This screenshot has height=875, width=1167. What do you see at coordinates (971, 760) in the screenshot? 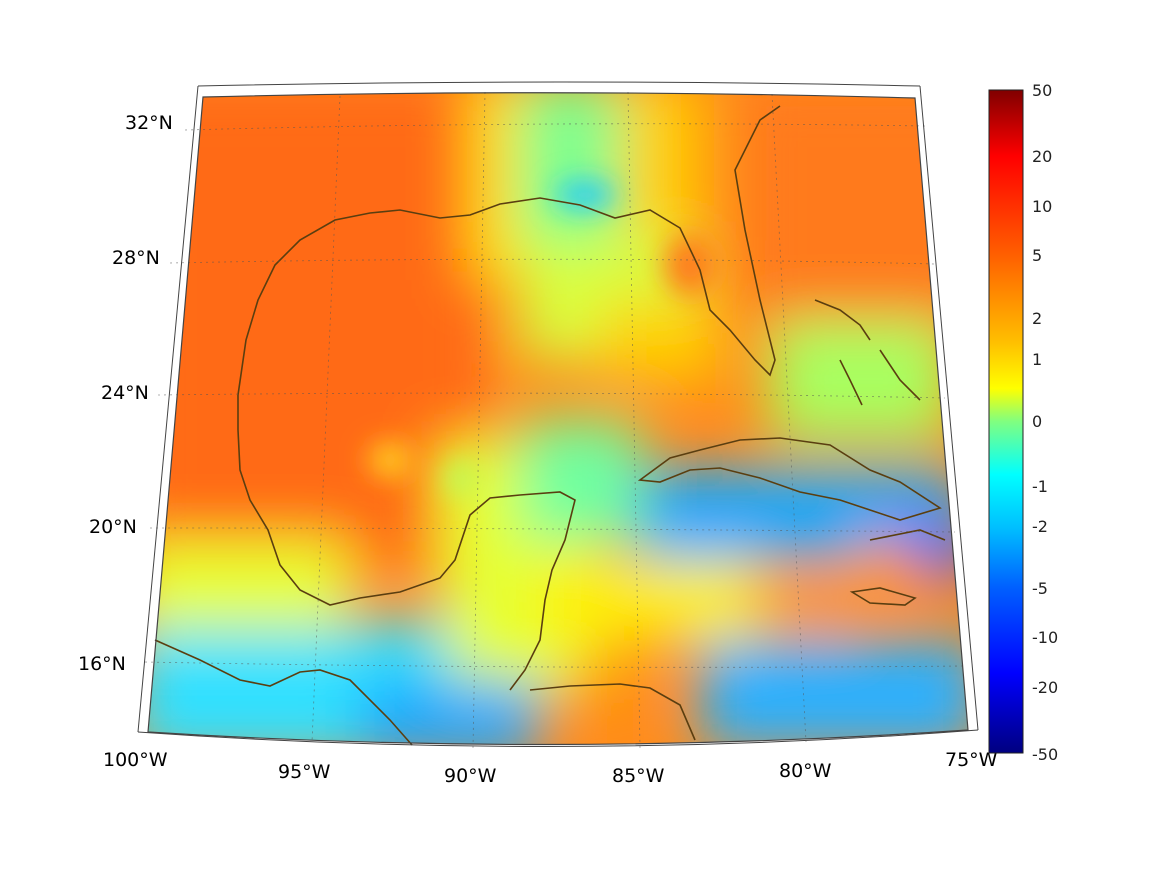
I see `lon-label-75: 75°W` at bounding box center [971, 760].